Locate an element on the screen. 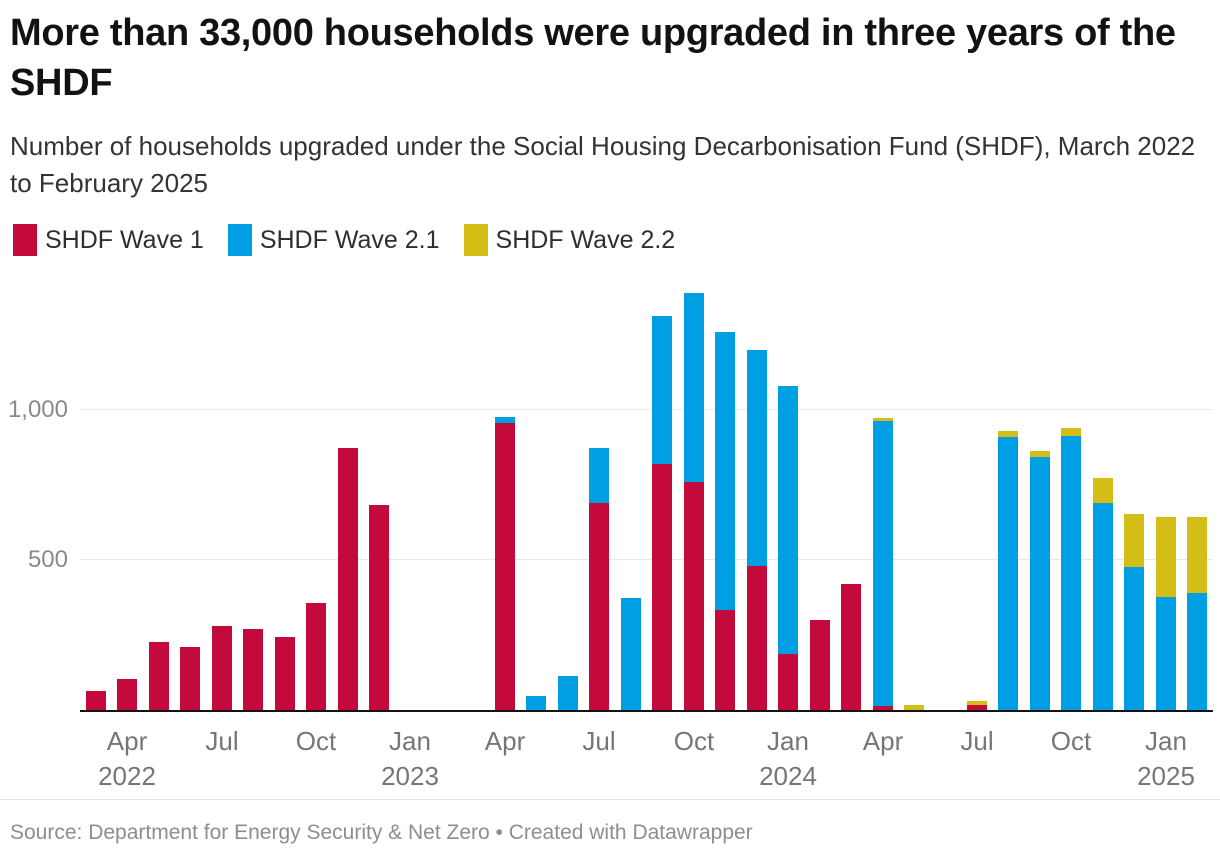  x-tick-oct: Oct is located at coordinates (694, 741).